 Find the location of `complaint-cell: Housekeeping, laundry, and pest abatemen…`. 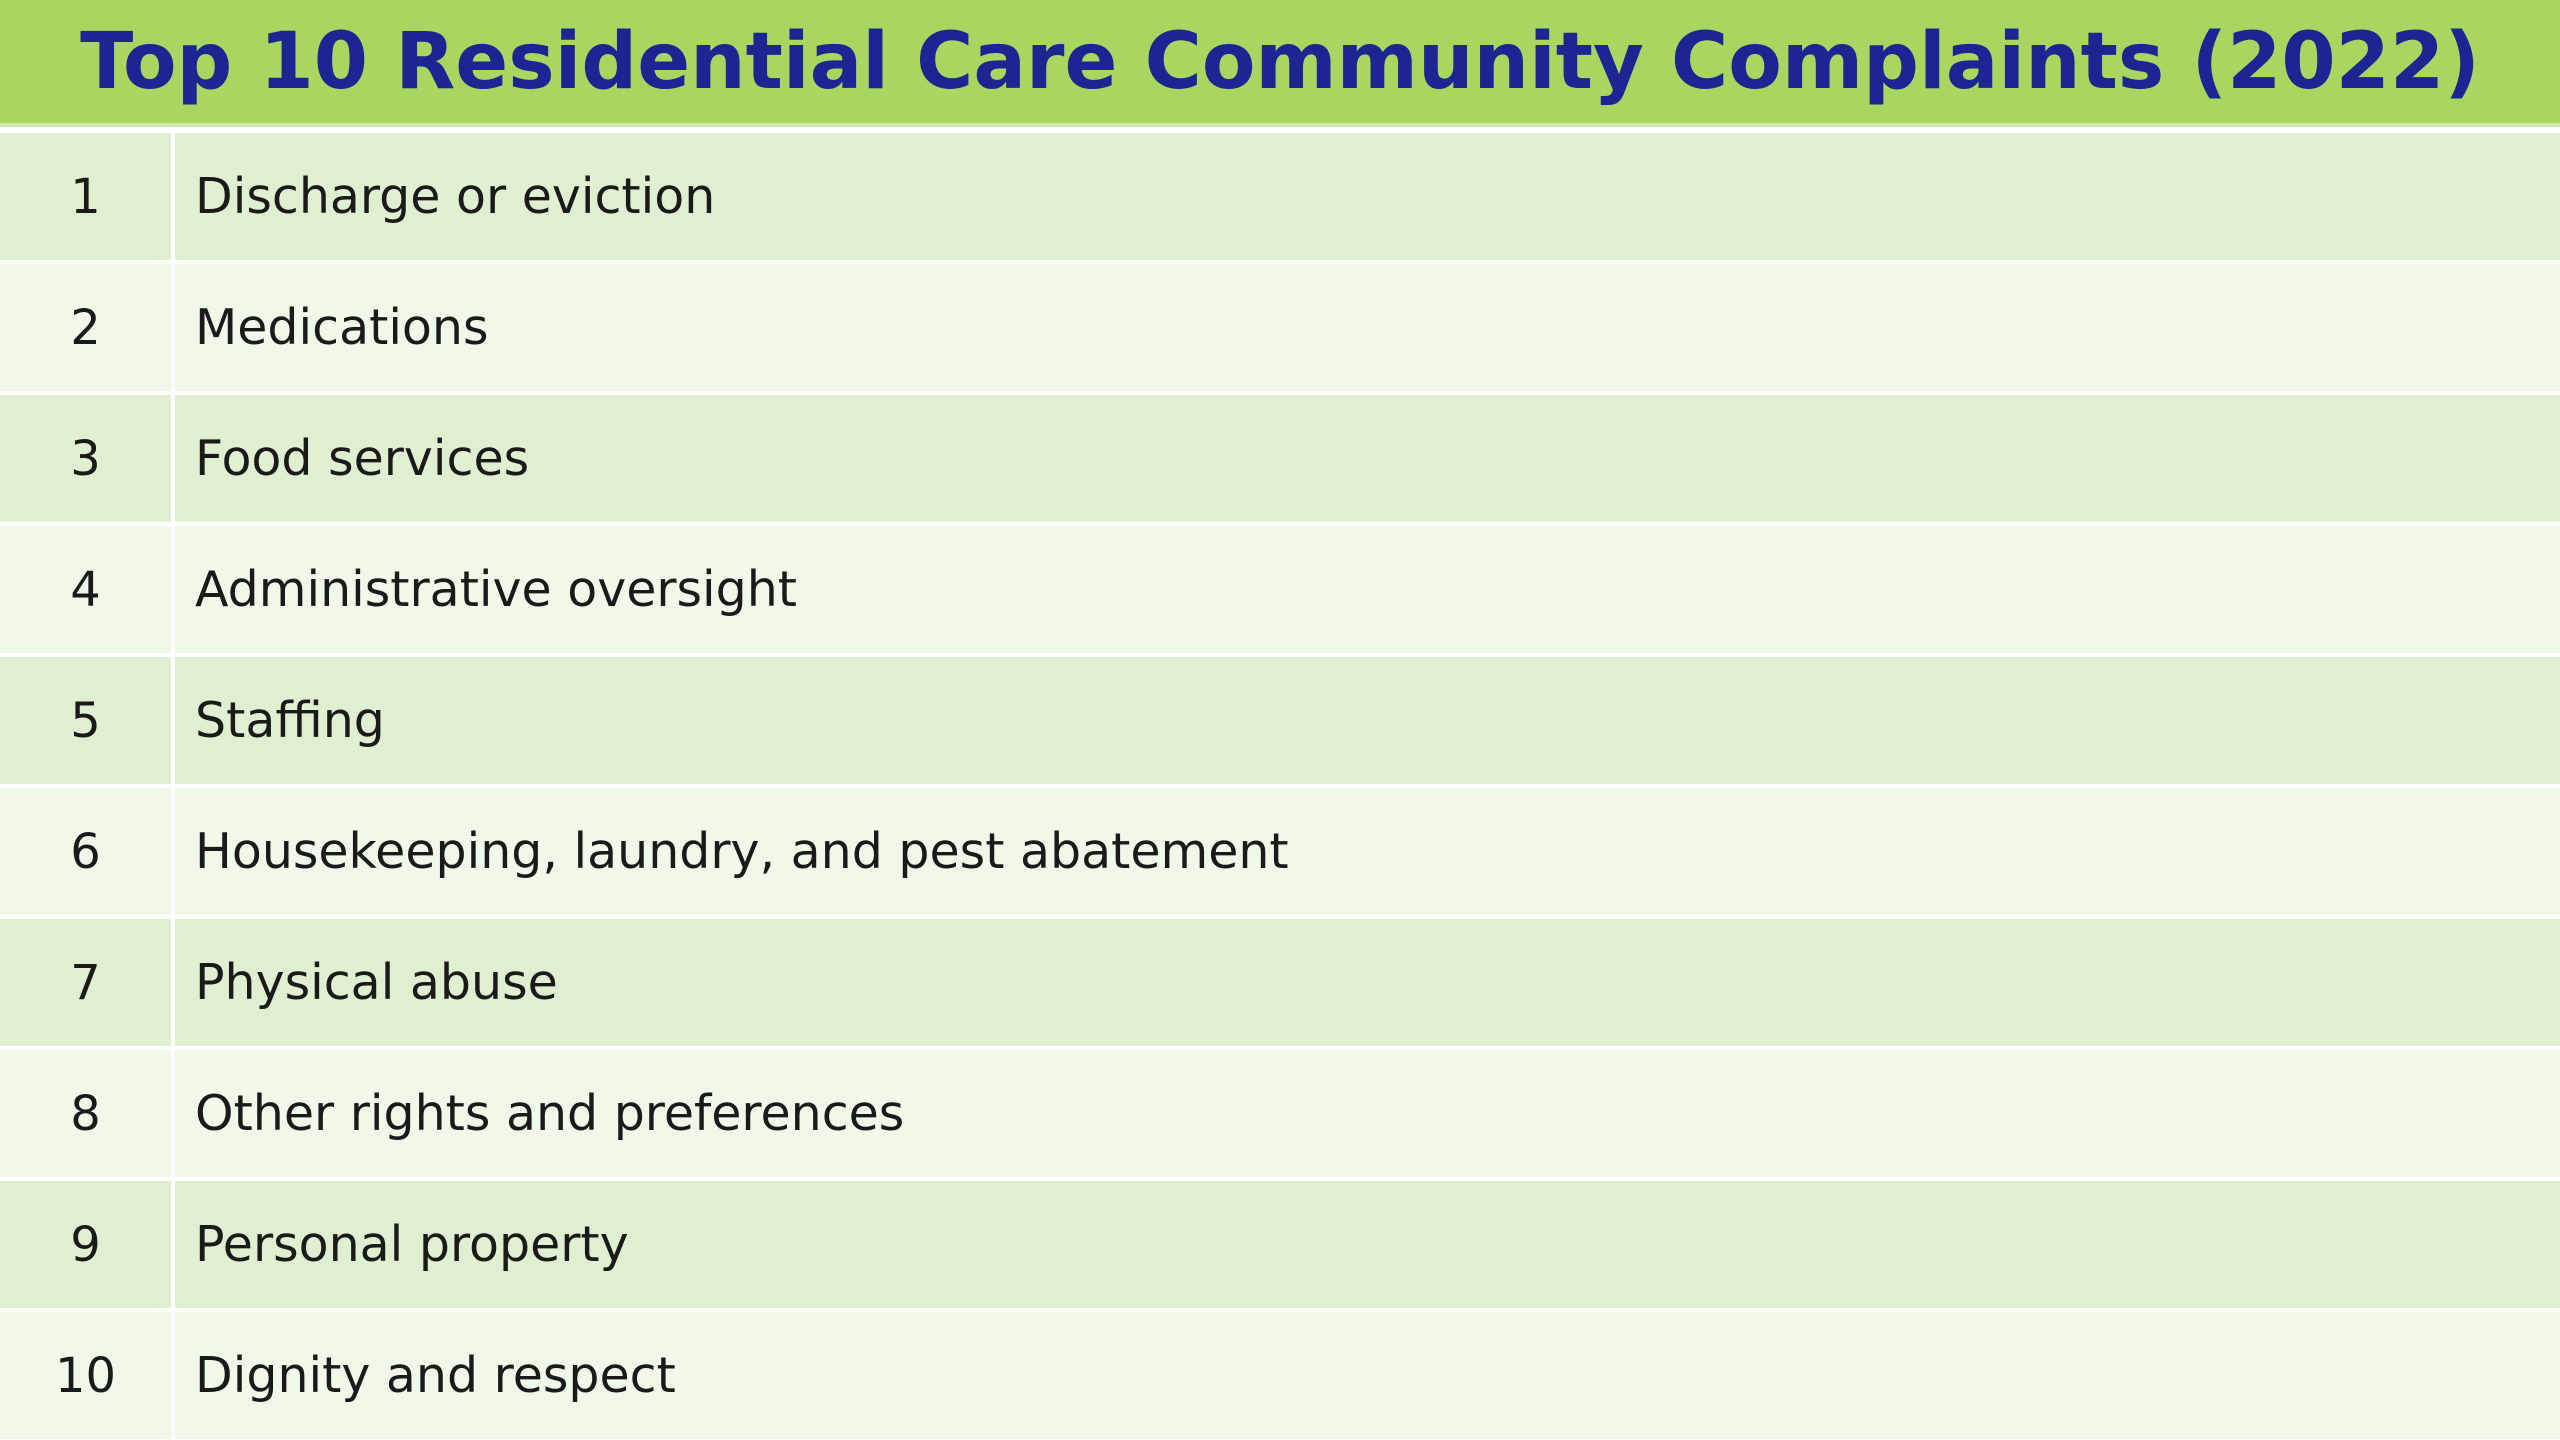

complaint-cell: Housekeeping, laundry, and pest abatemen… is located at coordinates (1367, 851).